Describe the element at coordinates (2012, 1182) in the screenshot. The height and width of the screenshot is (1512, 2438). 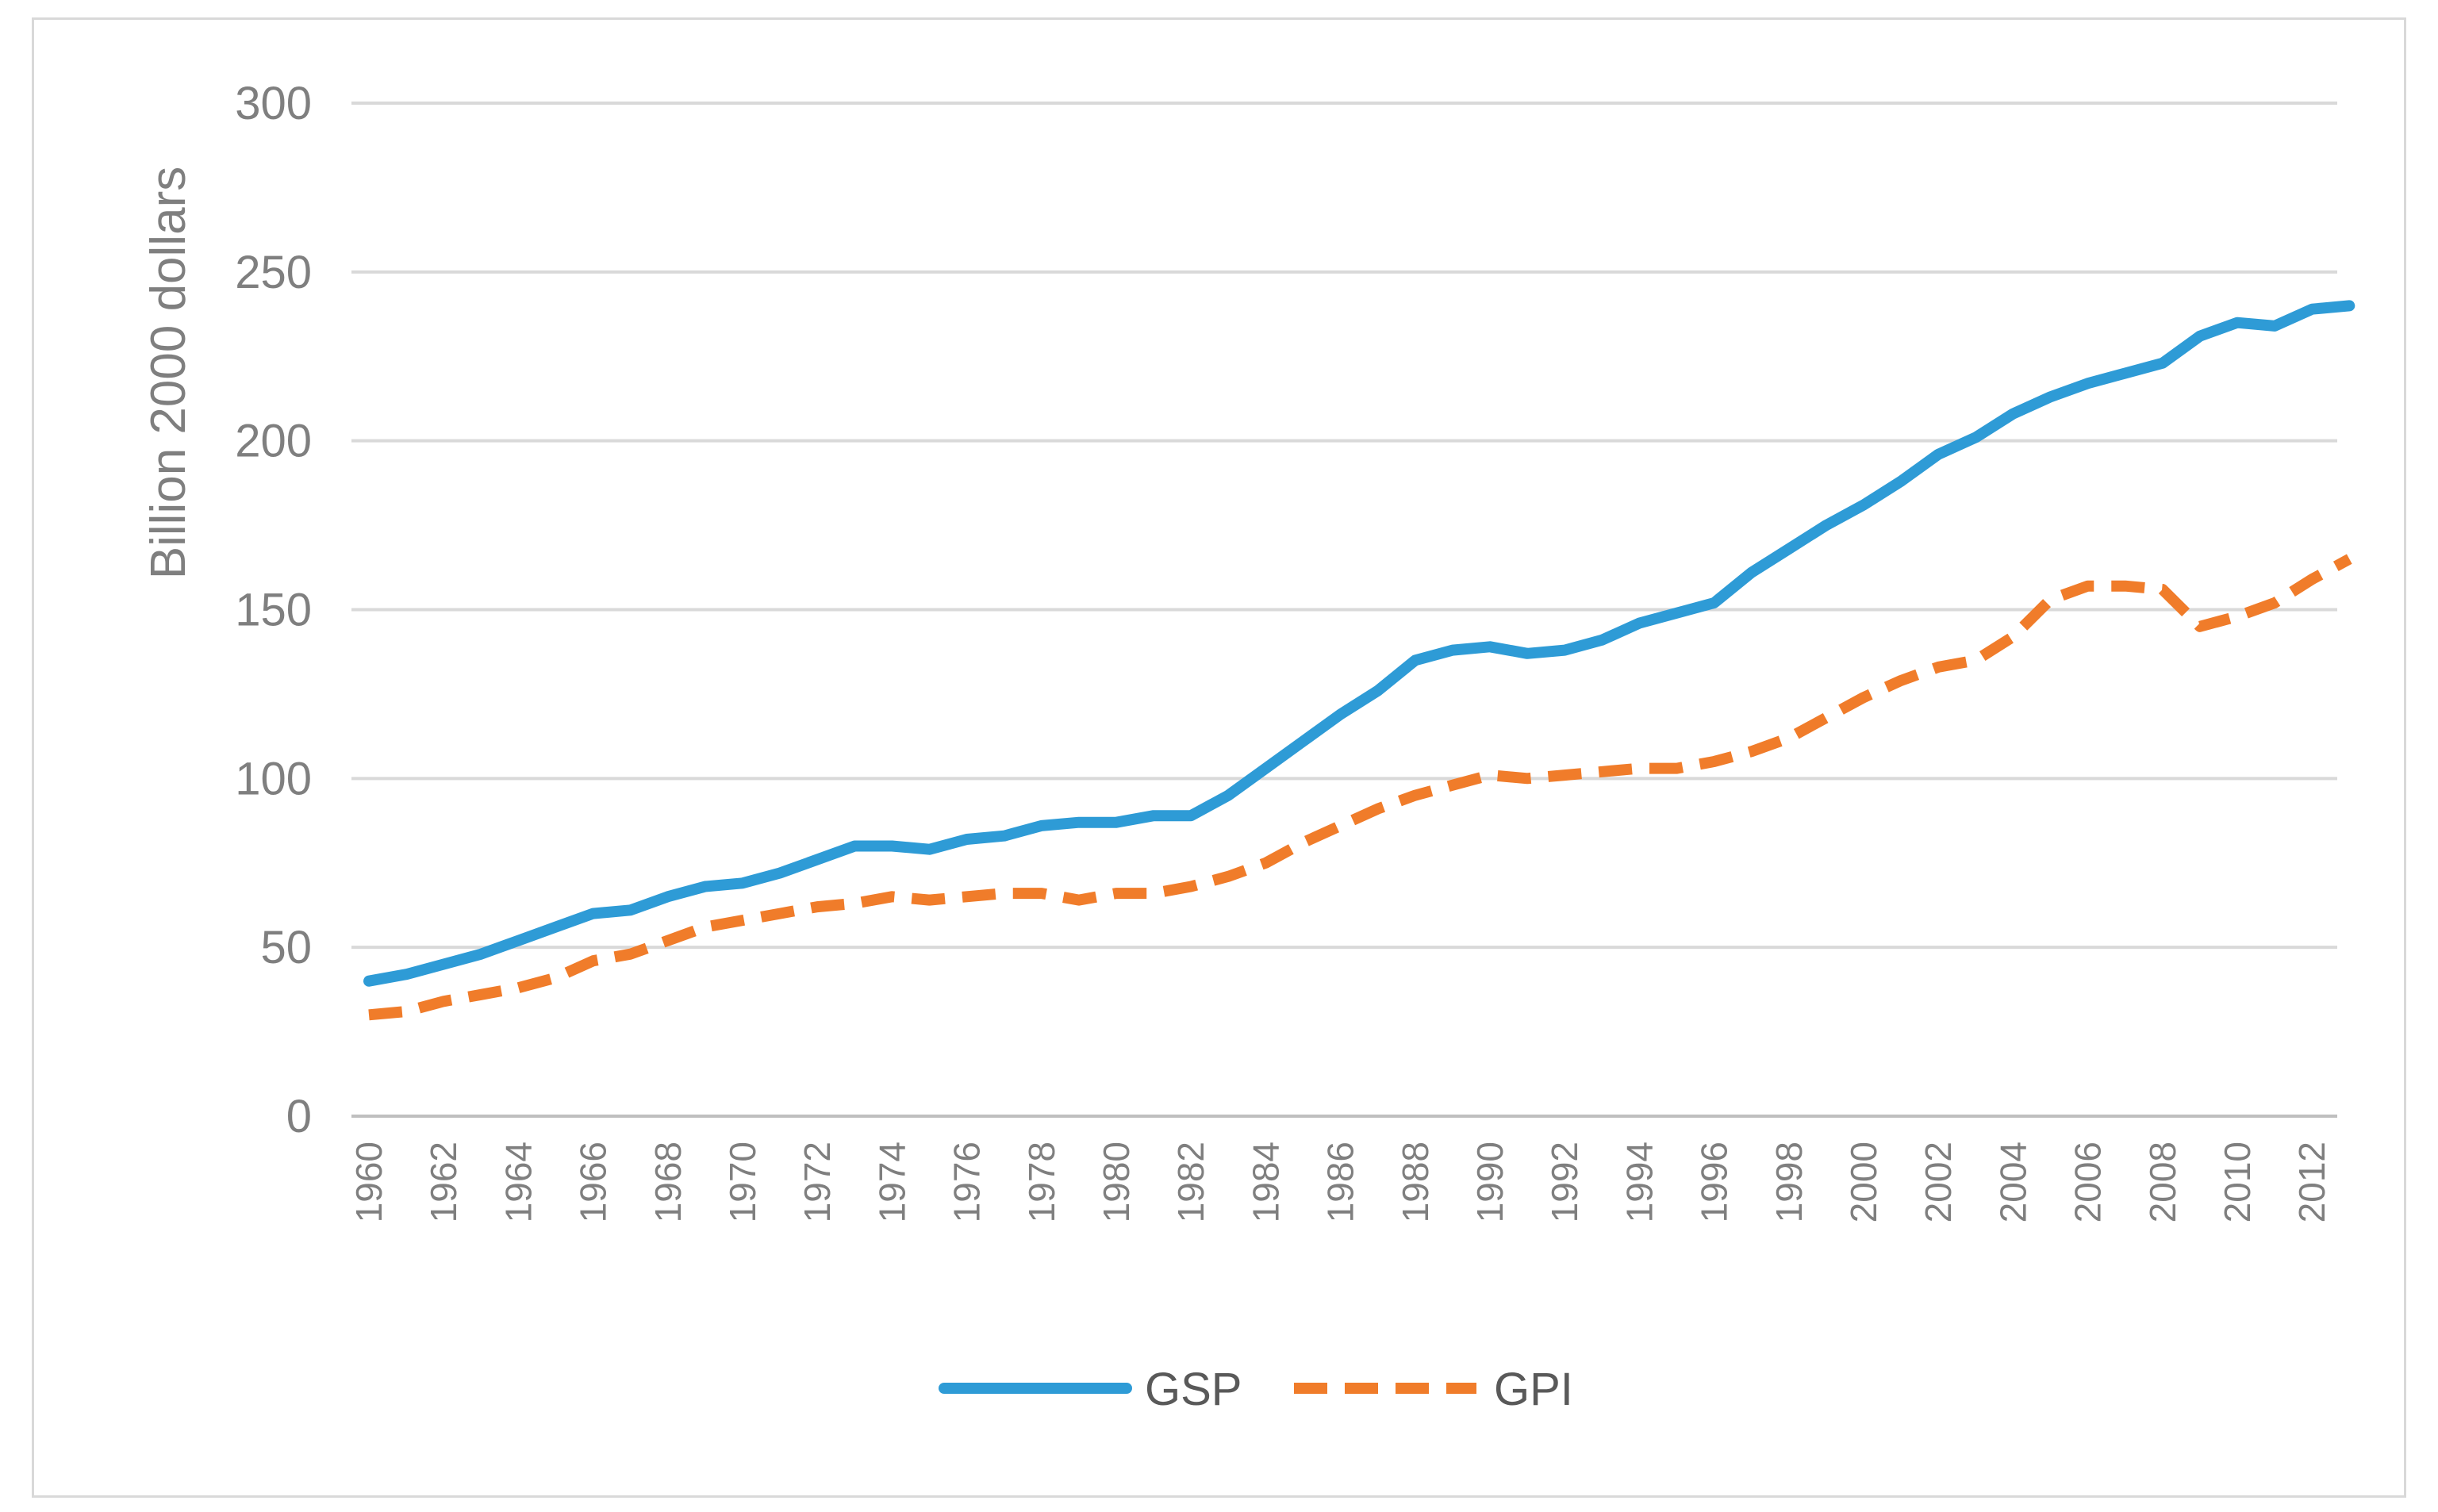
I see `x-tick-label-2004: 2004` at that location.